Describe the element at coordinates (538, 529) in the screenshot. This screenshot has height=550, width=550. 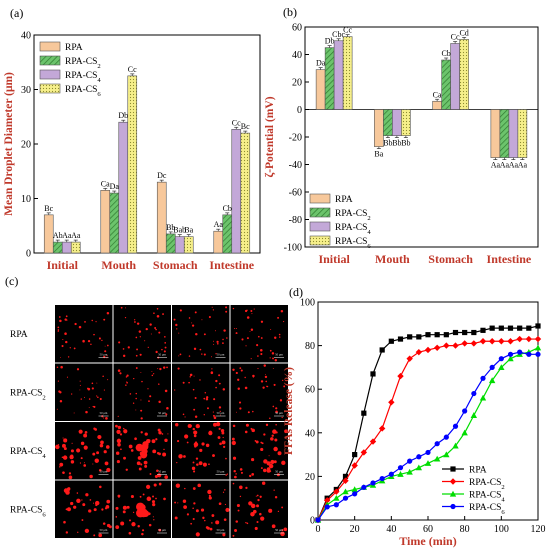
I see `x-tick-label: 120` at that location.